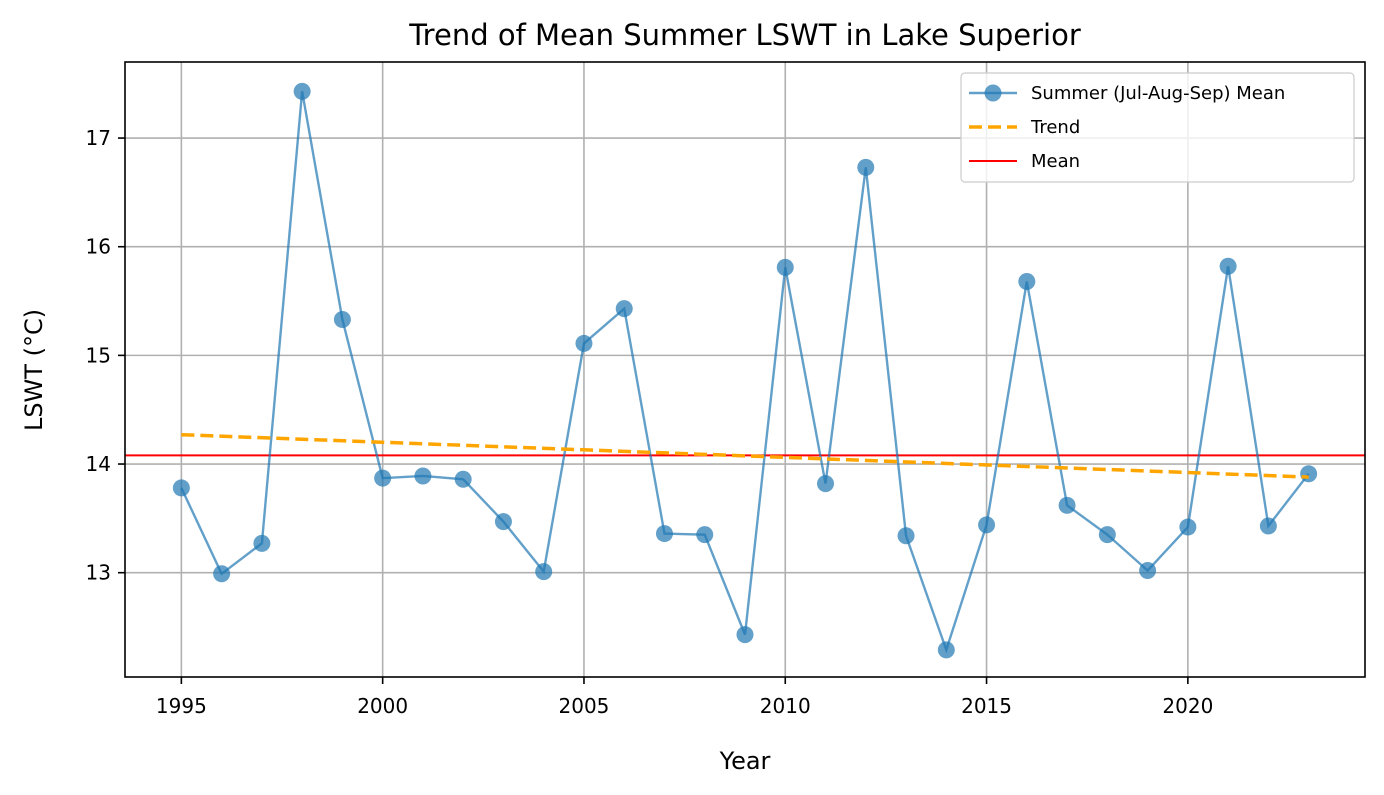  Describe the element at coordinates (34, 370) in the screenshot. I see `y-axis-label: LSWT (°C)` at that location.